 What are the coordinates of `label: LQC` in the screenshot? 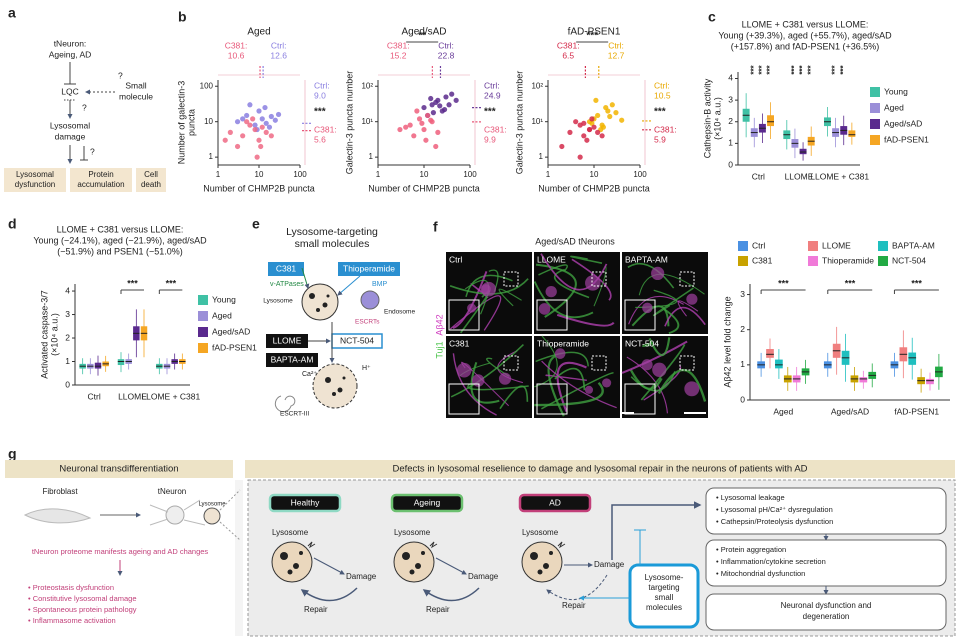 It's located at (69, 91).